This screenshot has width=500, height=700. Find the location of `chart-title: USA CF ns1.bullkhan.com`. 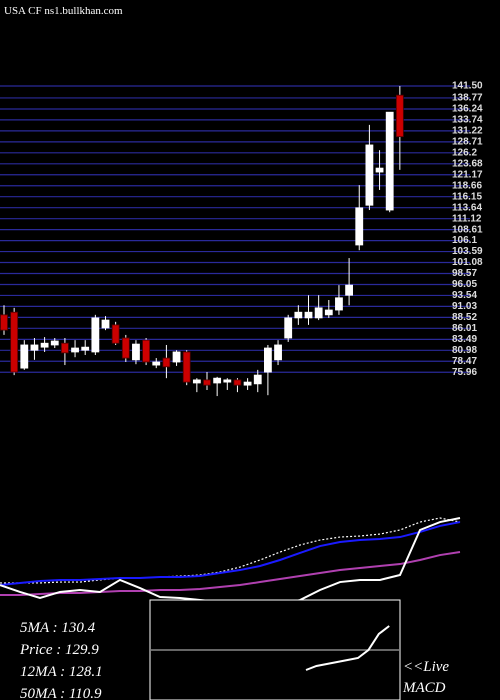

chart-title: USA CF ns1.bullkhan.com is located at coordinates (63, 11).